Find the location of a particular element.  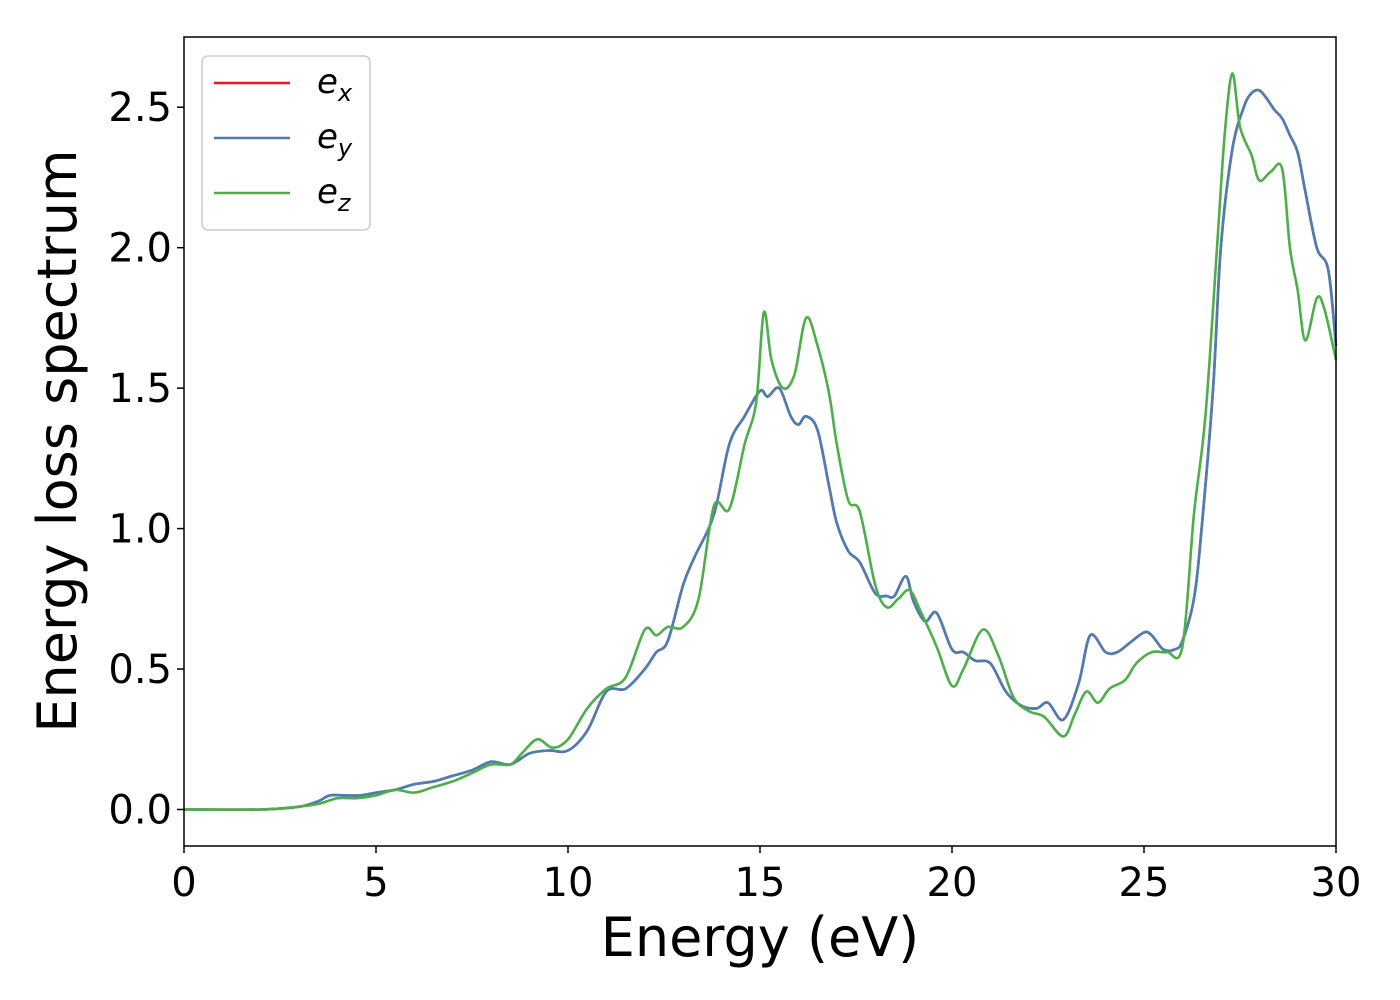

y-tick-label: 0.5 is located at coordinates (140, 670).